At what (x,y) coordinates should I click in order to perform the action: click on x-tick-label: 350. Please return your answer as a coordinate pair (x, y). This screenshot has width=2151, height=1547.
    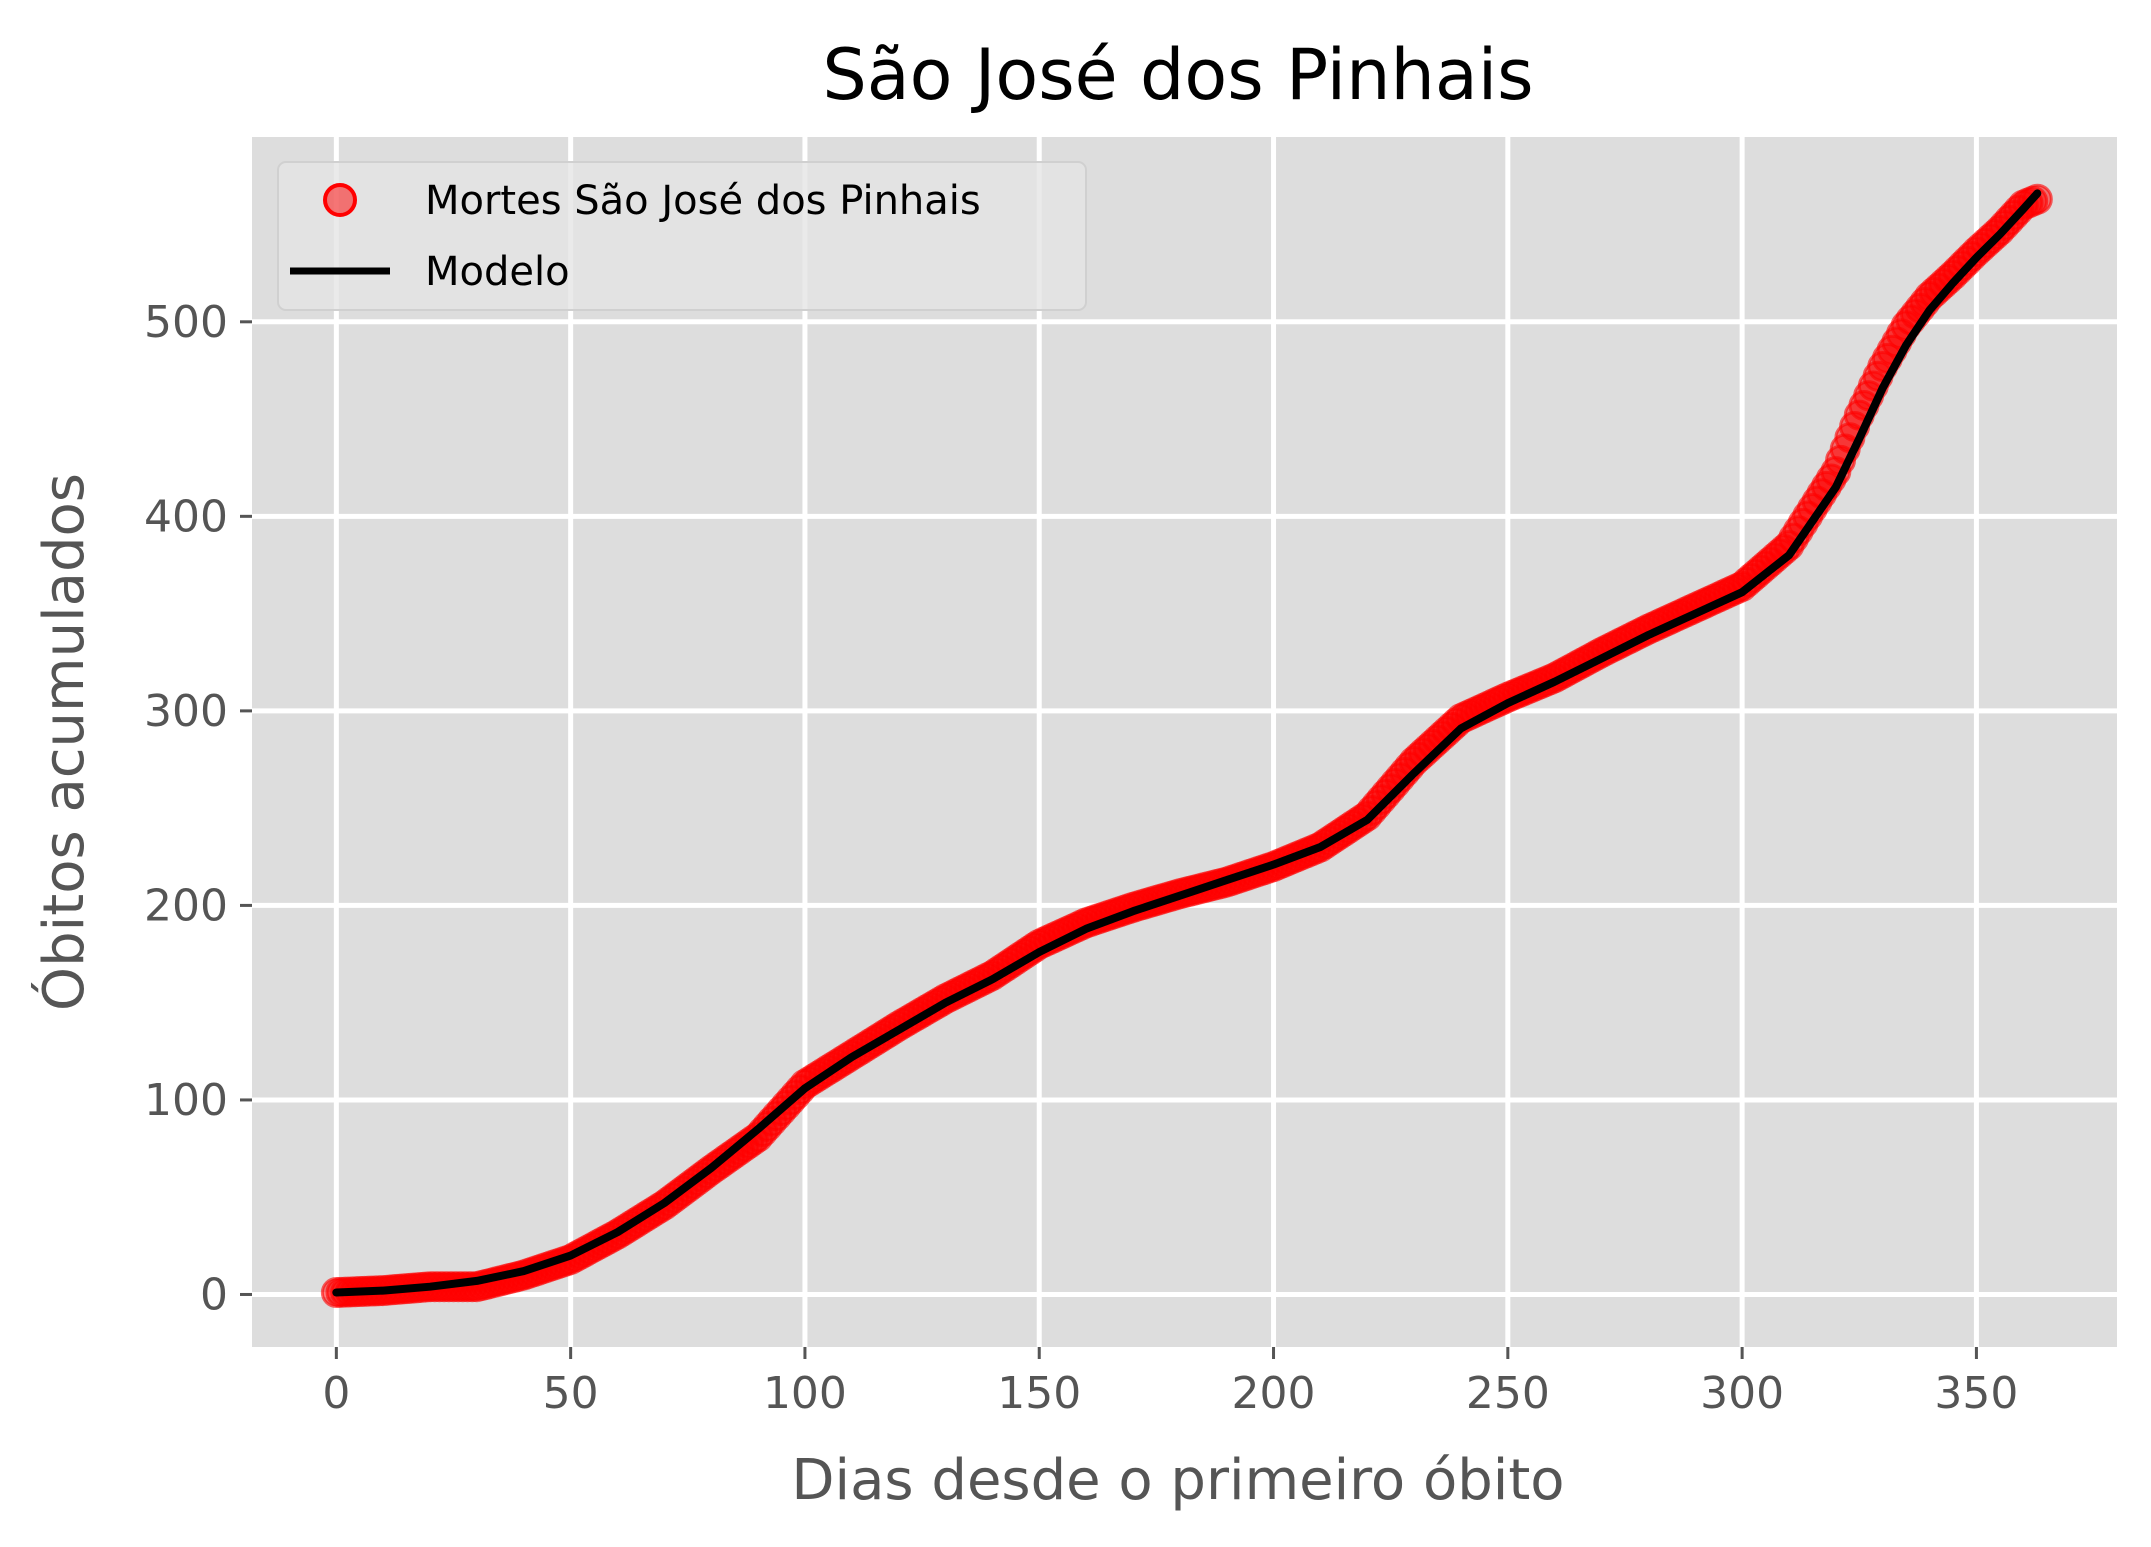
    Looking at the image, I should click on (1976, 1393).